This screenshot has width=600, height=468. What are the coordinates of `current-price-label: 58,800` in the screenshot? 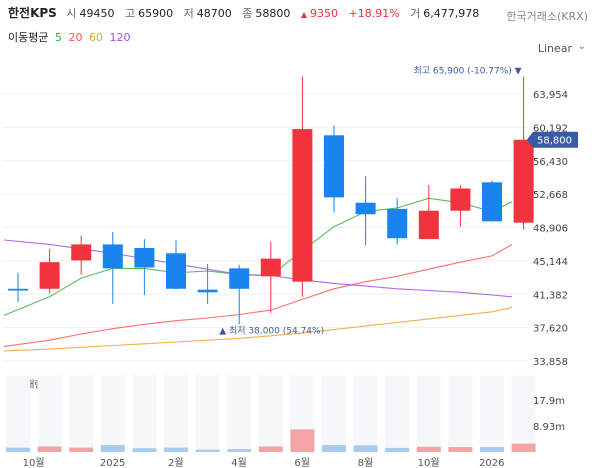 It's located at (554, 141).